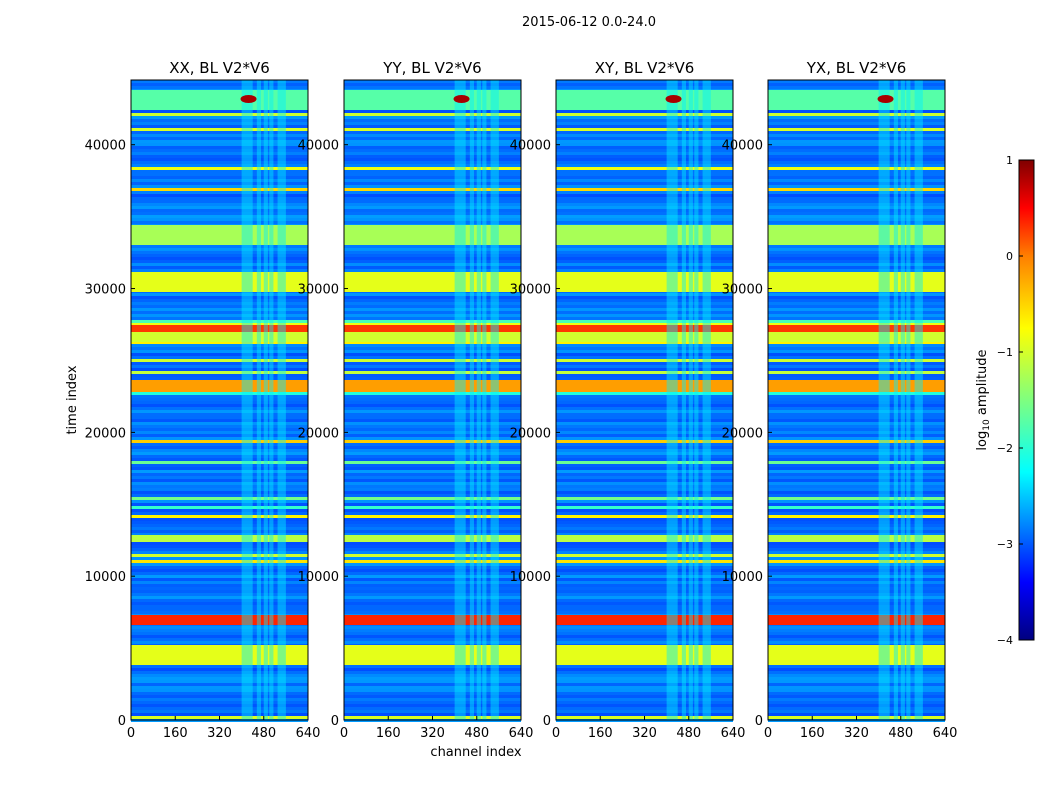 The image size is (1050, 800). I want to click on x-tick-label: 160, so click(600, 733).